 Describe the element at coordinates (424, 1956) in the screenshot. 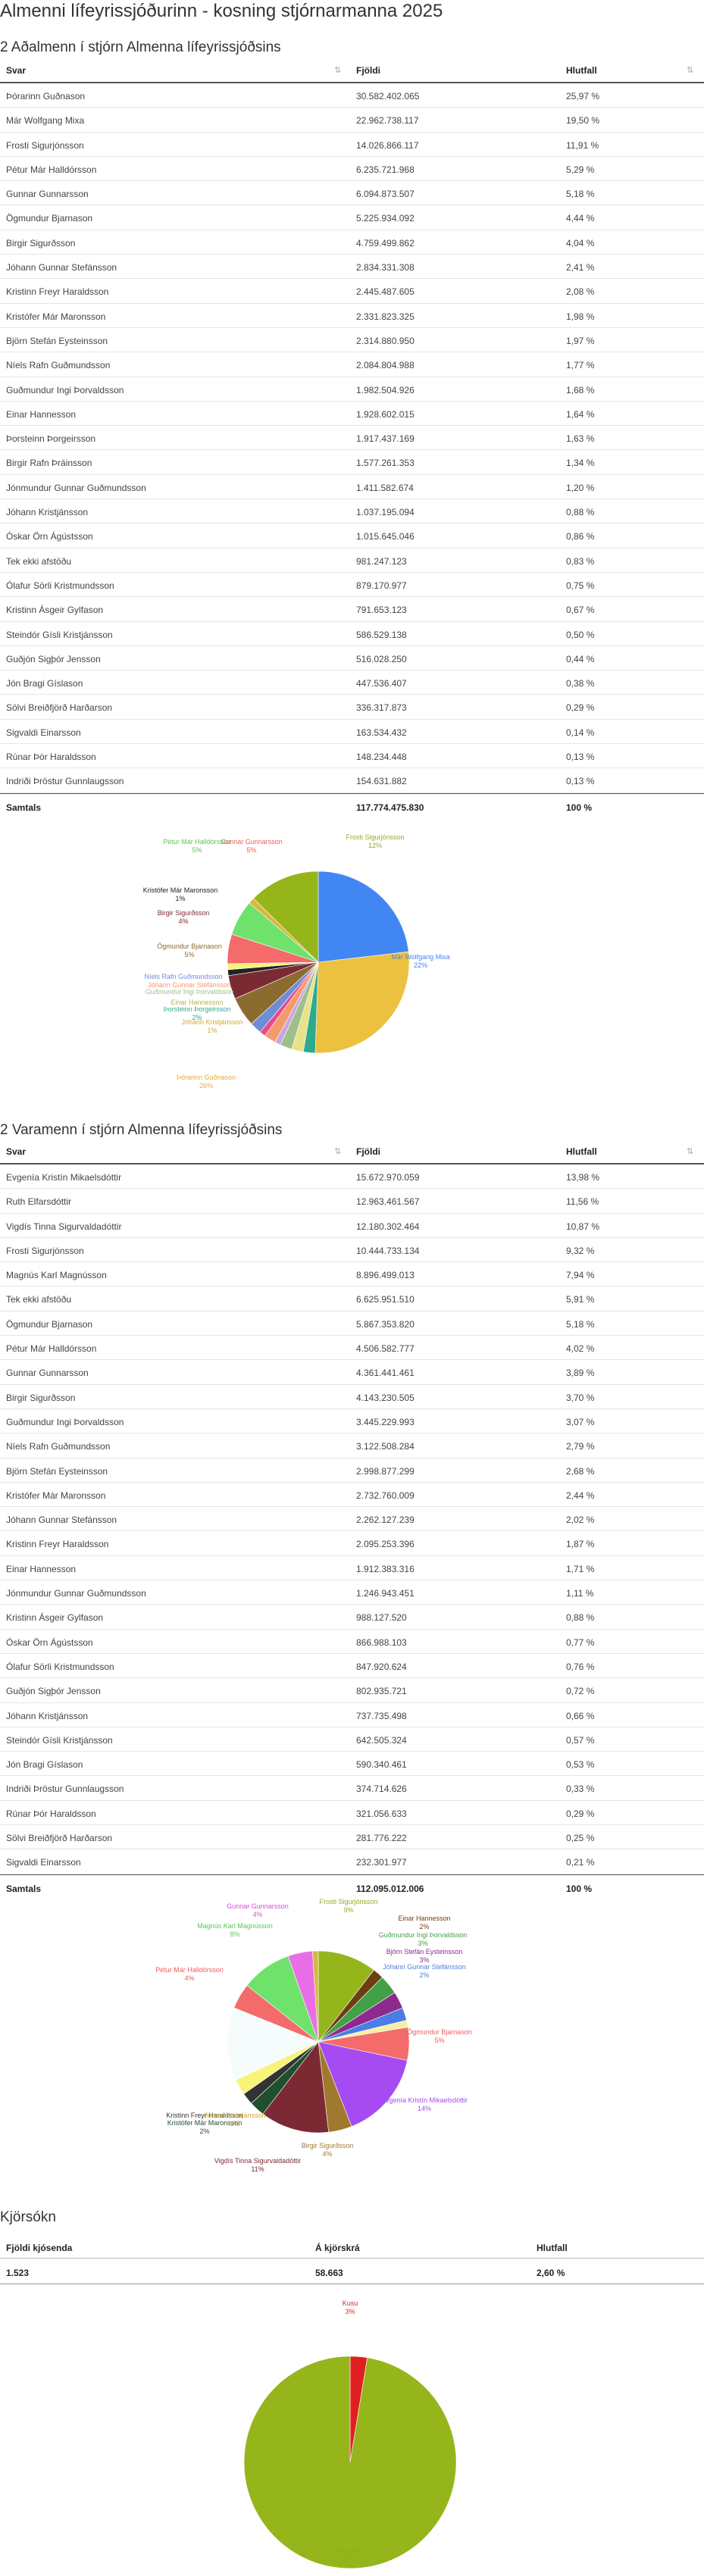

I see `pie-label: Björn Stefán Eysteinsson 3%` at that location.